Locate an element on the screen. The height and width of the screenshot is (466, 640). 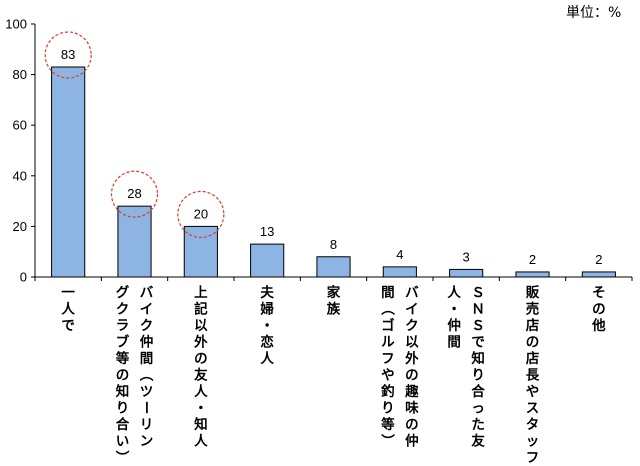
y-tick-label: 40 is located at coordinates (20, 175).